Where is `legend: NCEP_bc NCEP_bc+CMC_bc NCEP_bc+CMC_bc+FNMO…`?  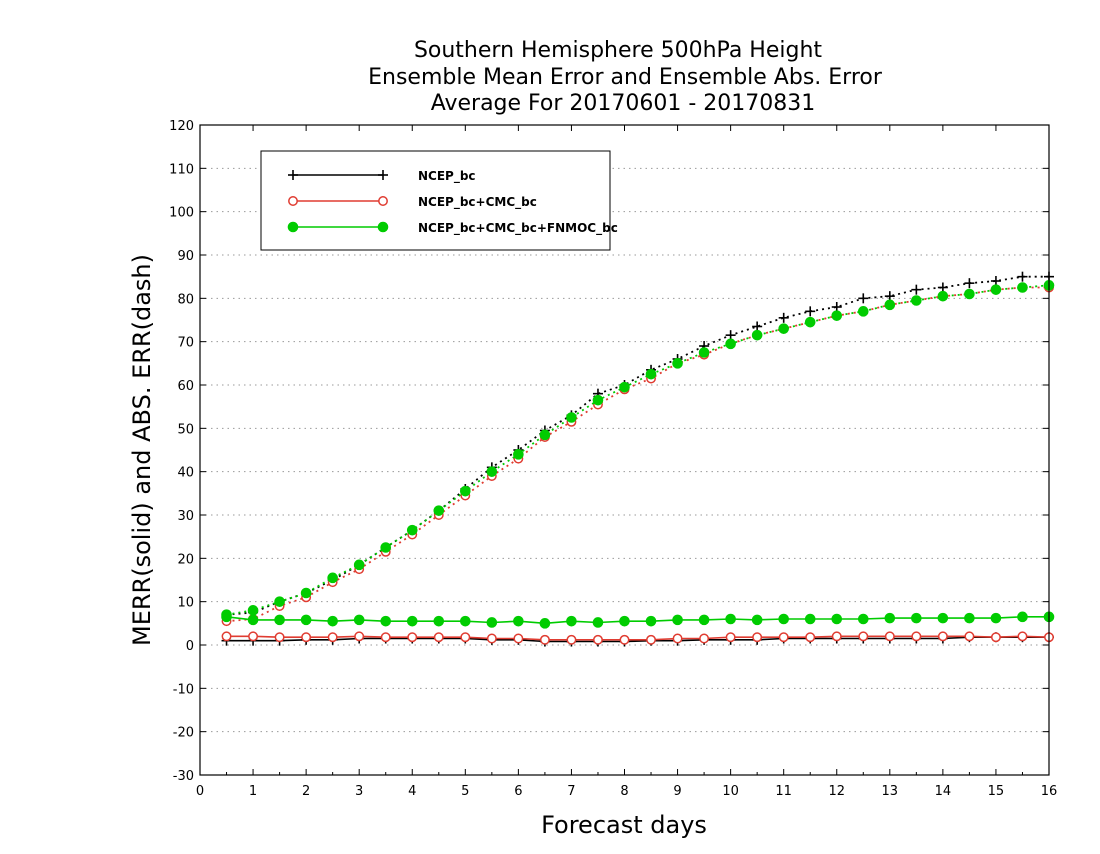
legend: NCEP_bc NCEP_bc+CMC_bc NCEP_bc+CMC_bc+FNMO… is located at coordinates (439, 200).